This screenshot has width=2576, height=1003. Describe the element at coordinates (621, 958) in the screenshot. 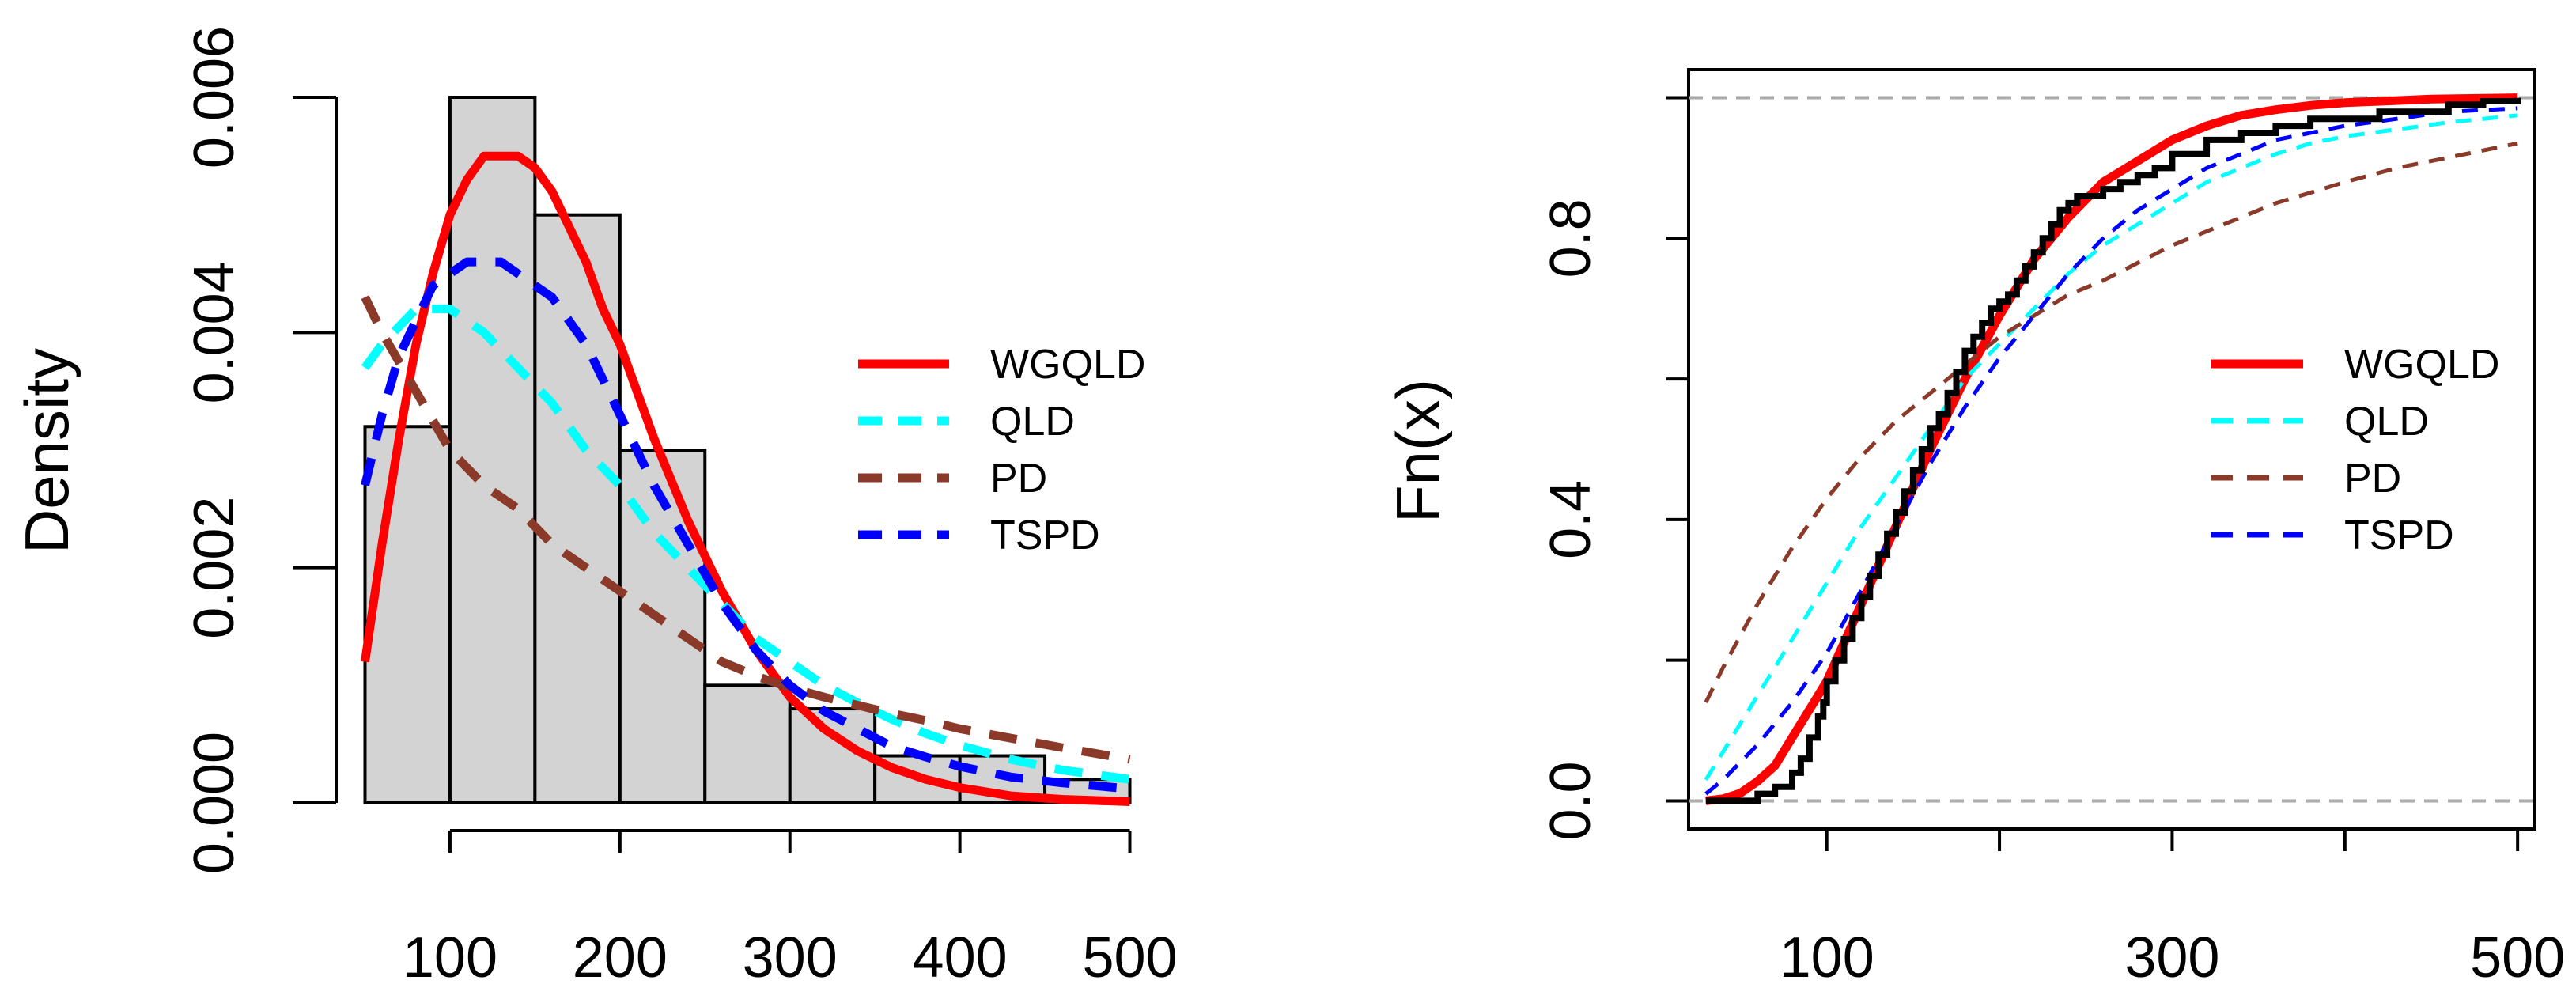

I see `x-tick-label: 200` at that location.